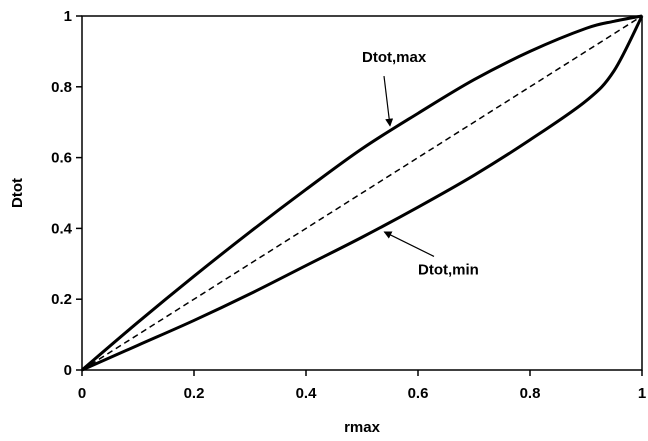  I want to click on y-tick-label: 0.2, so click(61, 299).